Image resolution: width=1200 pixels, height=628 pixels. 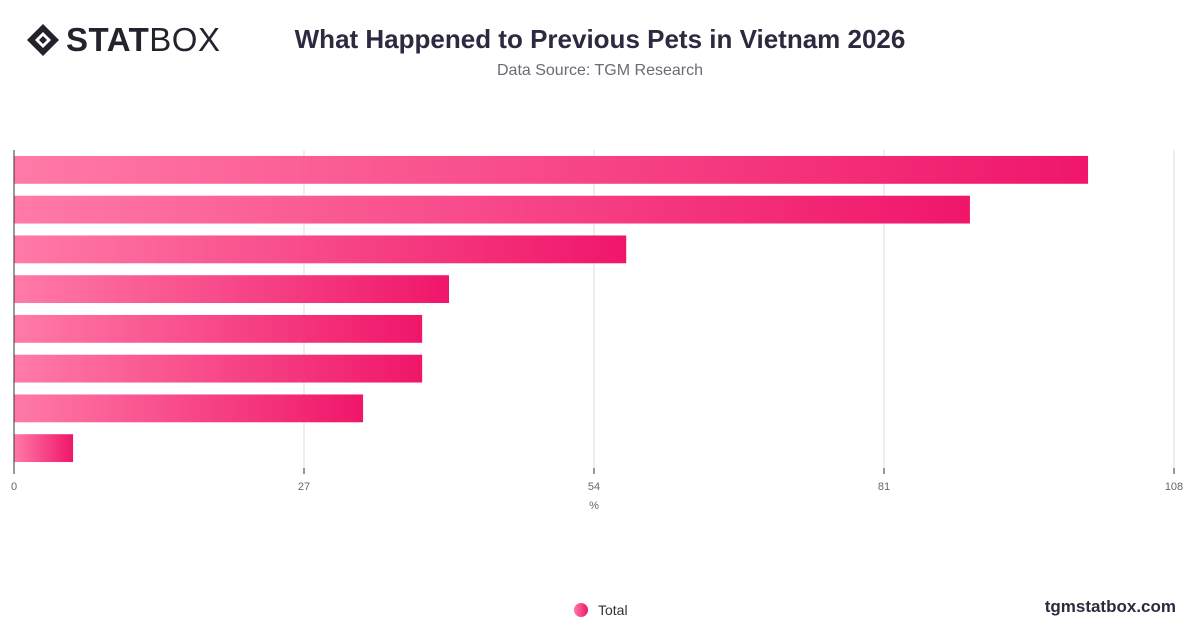 What do you see at coordinates (108, 39) in the screenshot?
I see `logo-text-bold: STAT` at bounding box center [108, 39].